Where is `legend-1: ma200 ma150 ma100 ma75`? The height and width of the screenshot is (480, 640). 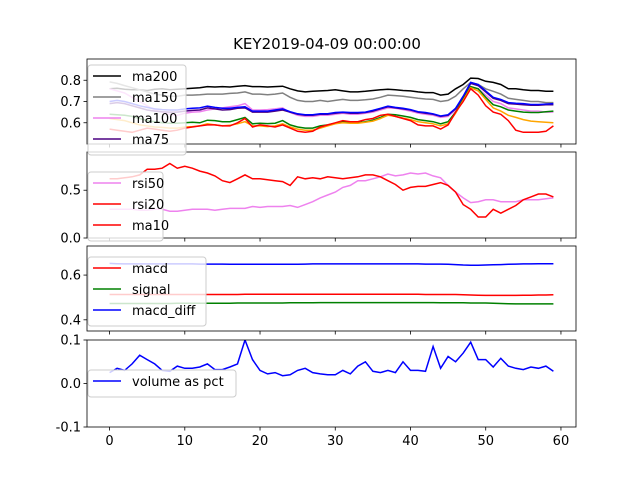 legend-1: ma200 ma150 ma100 ma75 is located at coordinates (137, 110).